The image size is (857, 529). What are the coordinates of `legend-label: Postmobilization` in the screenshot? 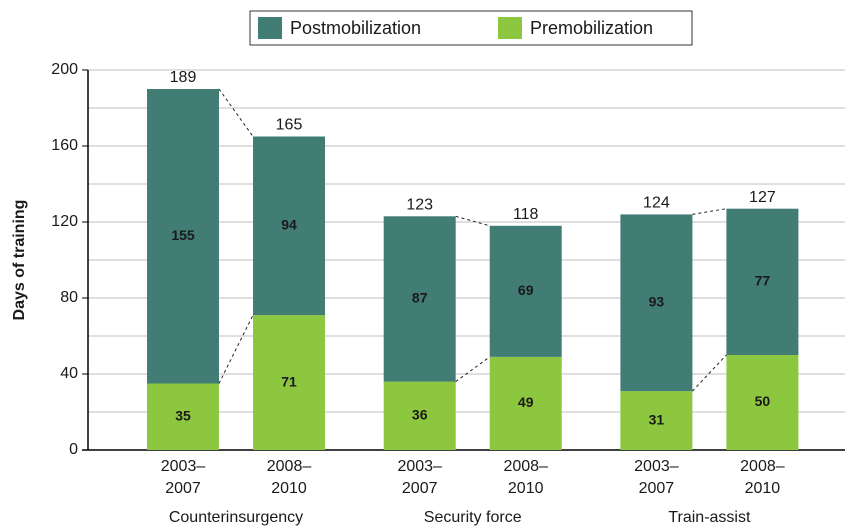 It's located at (355, 28).